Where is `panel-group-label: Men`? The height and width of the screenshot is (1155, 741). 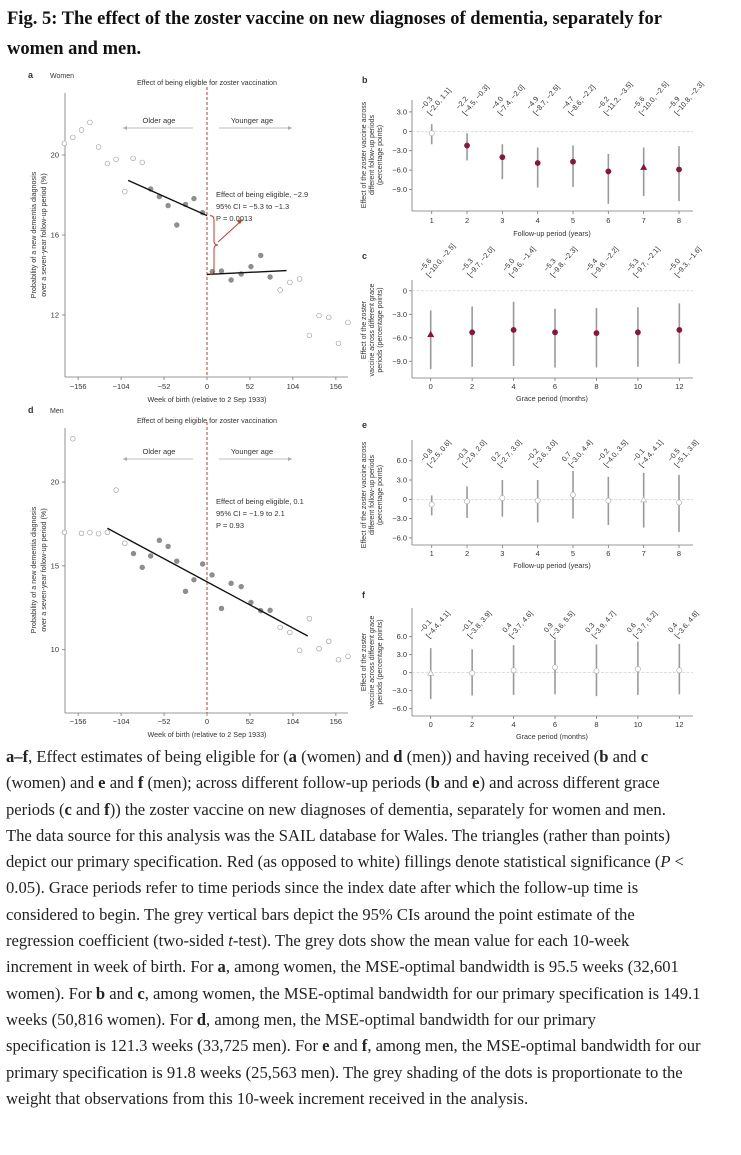 panel-group-label: Men is located at coordinates (57, 411).